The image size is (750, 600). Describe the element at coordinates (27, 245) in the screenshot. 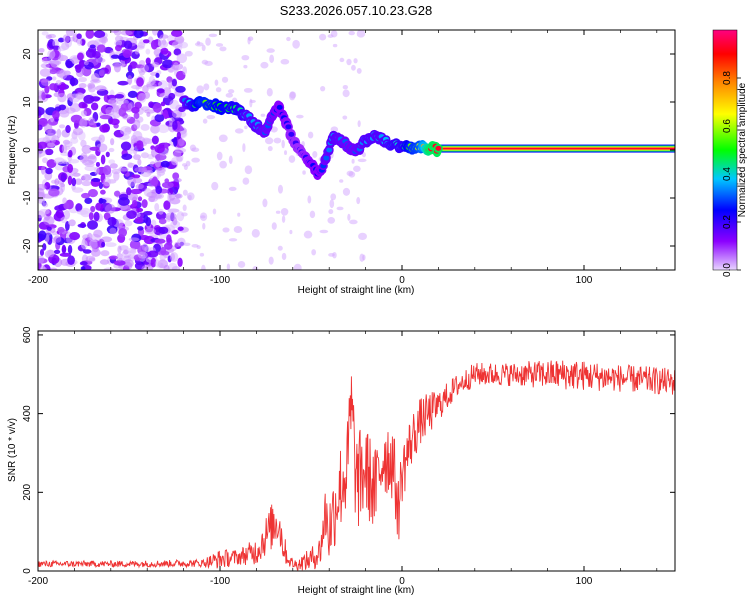

I see `y-tick-label: -20` at that location.